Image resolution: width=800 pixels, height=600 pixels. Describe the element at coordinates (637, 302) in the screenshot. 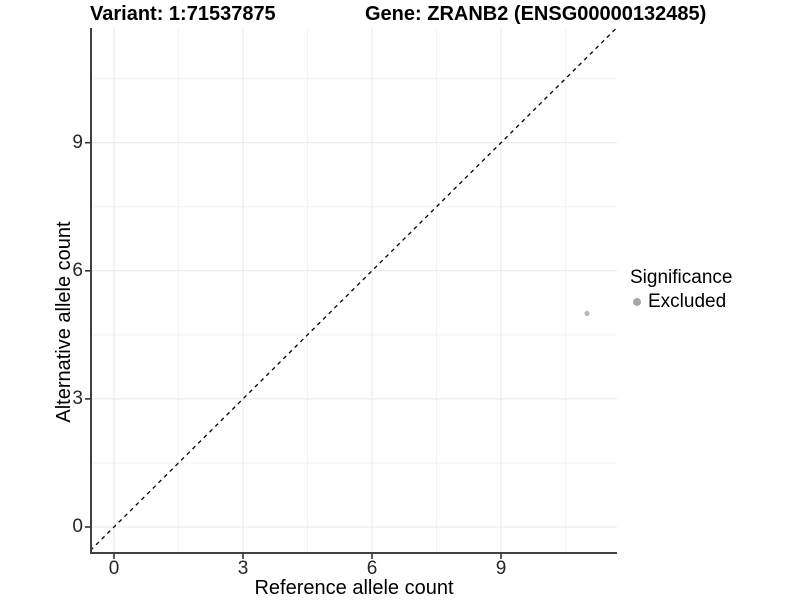

I see `legend-point-icon` at that location.